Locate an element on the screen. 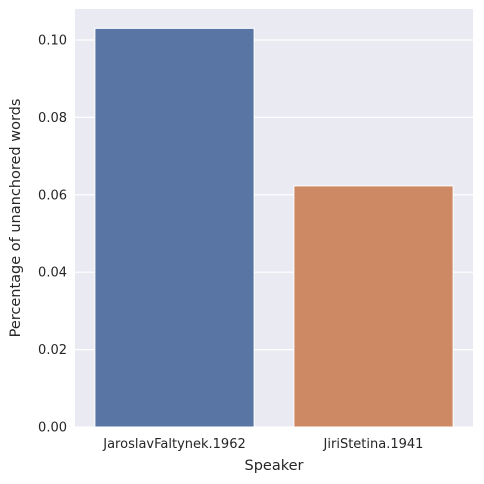 The width and height of the screenshot is (484, 484). y-tick-label: 0.08 is located at coordinates (52, 118).